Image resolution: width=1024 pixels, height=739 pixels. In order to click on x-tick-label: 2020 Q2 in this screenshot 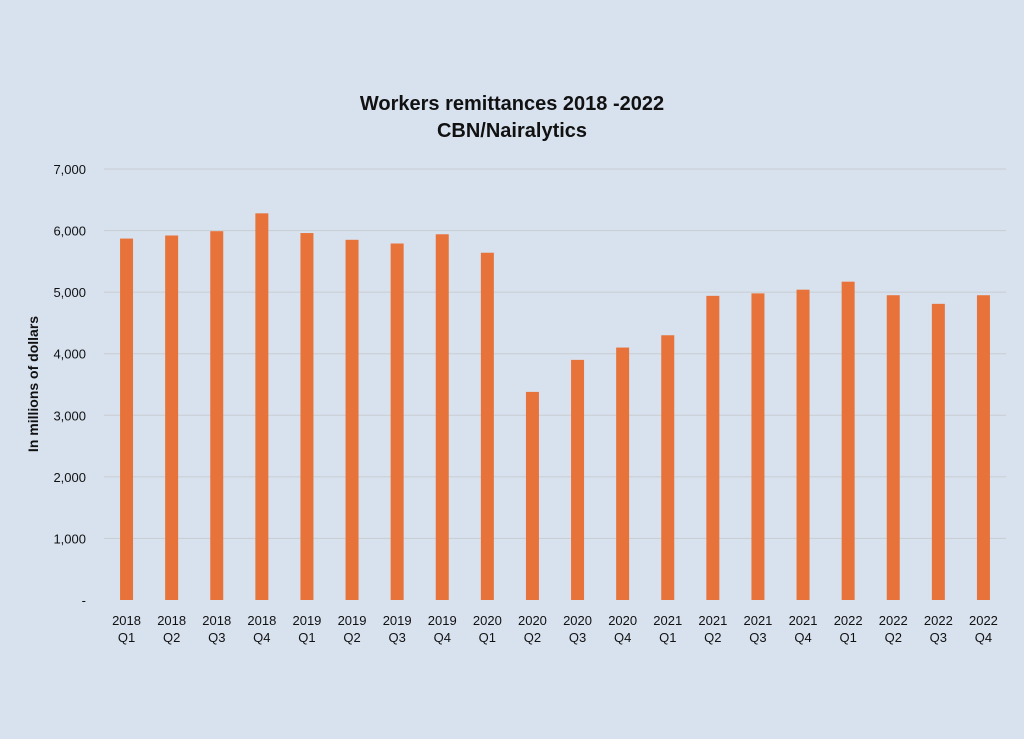, I will do `click(532, 629)`.